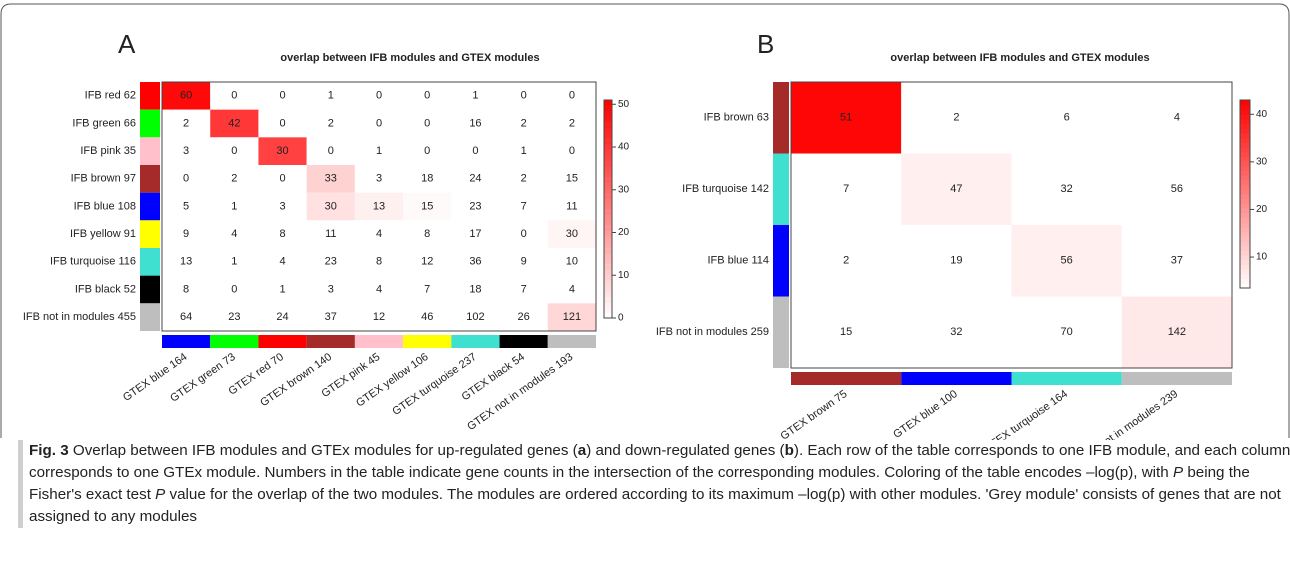  I want to click on colorbar-tick-label: 10, so click(624, 275).